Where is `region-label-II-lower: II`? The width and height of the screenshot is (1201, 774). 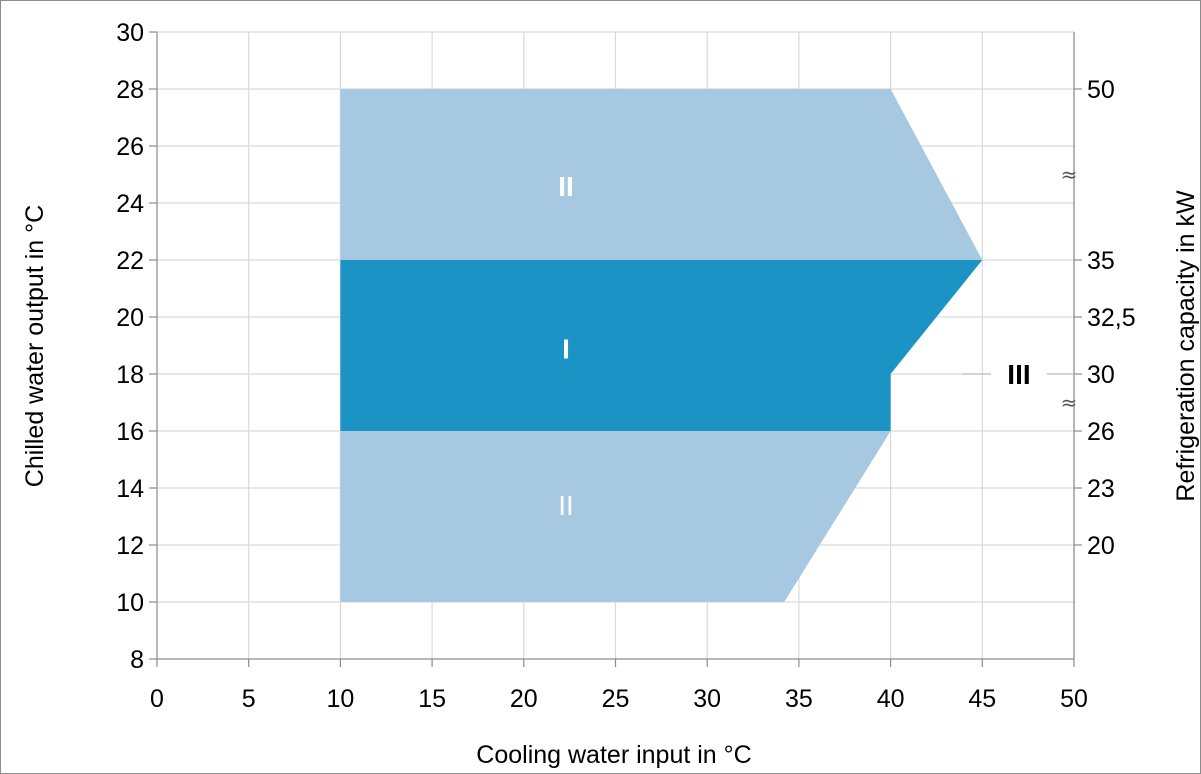
region-label-II-lower: II is located at coordinates (566, 505).